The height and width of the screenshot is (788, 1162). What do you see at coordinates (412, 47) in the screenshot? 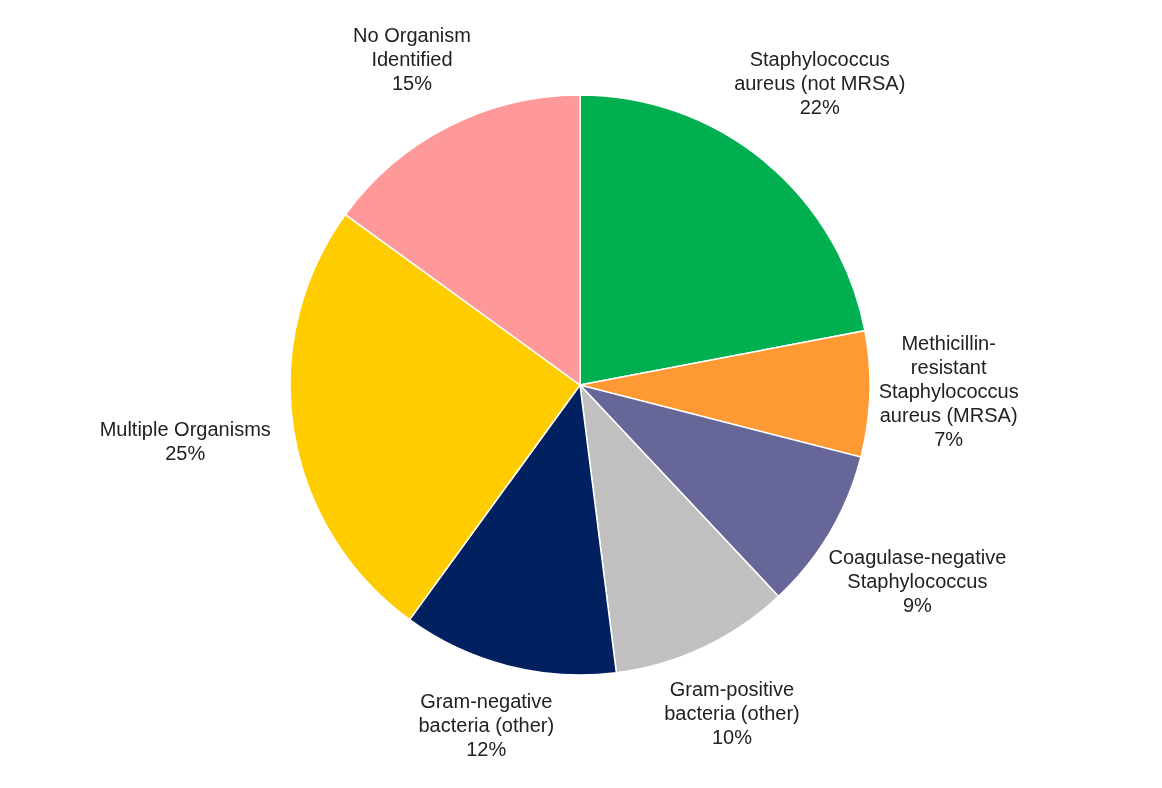
I see `slice-label: No Organism Identified` at bounding box center [412, 47].